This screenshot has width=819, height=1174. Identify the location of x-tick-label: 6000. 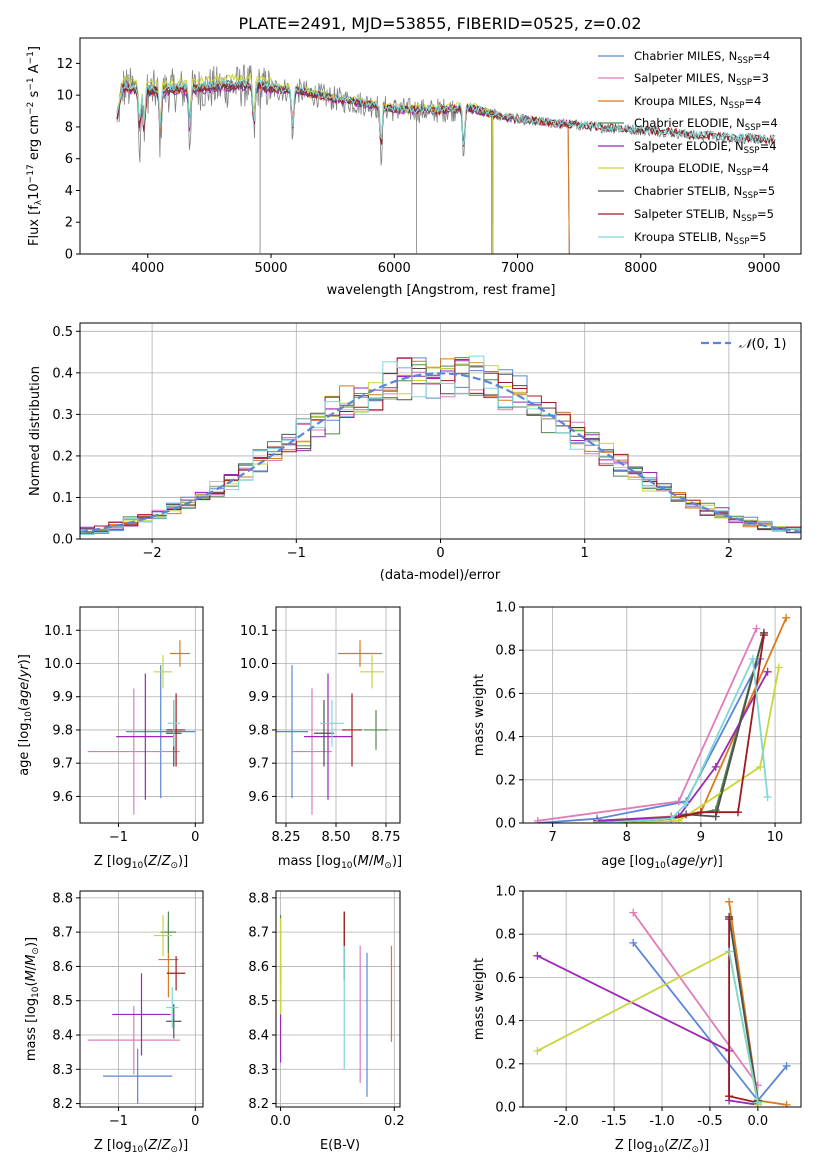
(394, 268).